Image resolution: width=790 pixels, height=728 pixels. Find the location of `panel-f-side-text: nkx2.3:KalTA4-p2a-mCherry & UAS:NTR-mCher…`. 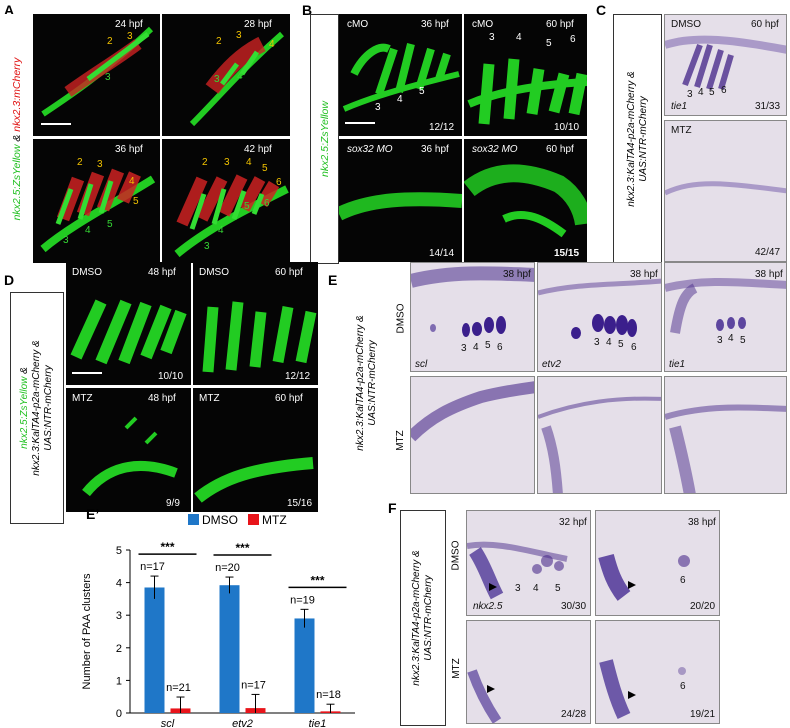

panel-f-side-text: nkx2.3:KalTA4-p2a-mCherry & UAS:NTR-mCher… is located at coordinates (422, 618).